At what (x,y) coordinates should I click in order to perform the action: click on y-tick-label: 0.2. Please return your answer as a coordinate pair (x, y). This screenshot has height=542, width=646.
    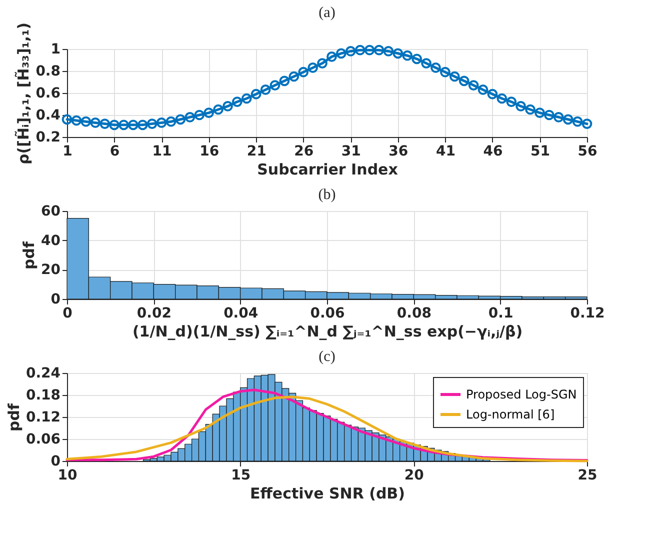
    Looking at the image, I should click on (48, 138).